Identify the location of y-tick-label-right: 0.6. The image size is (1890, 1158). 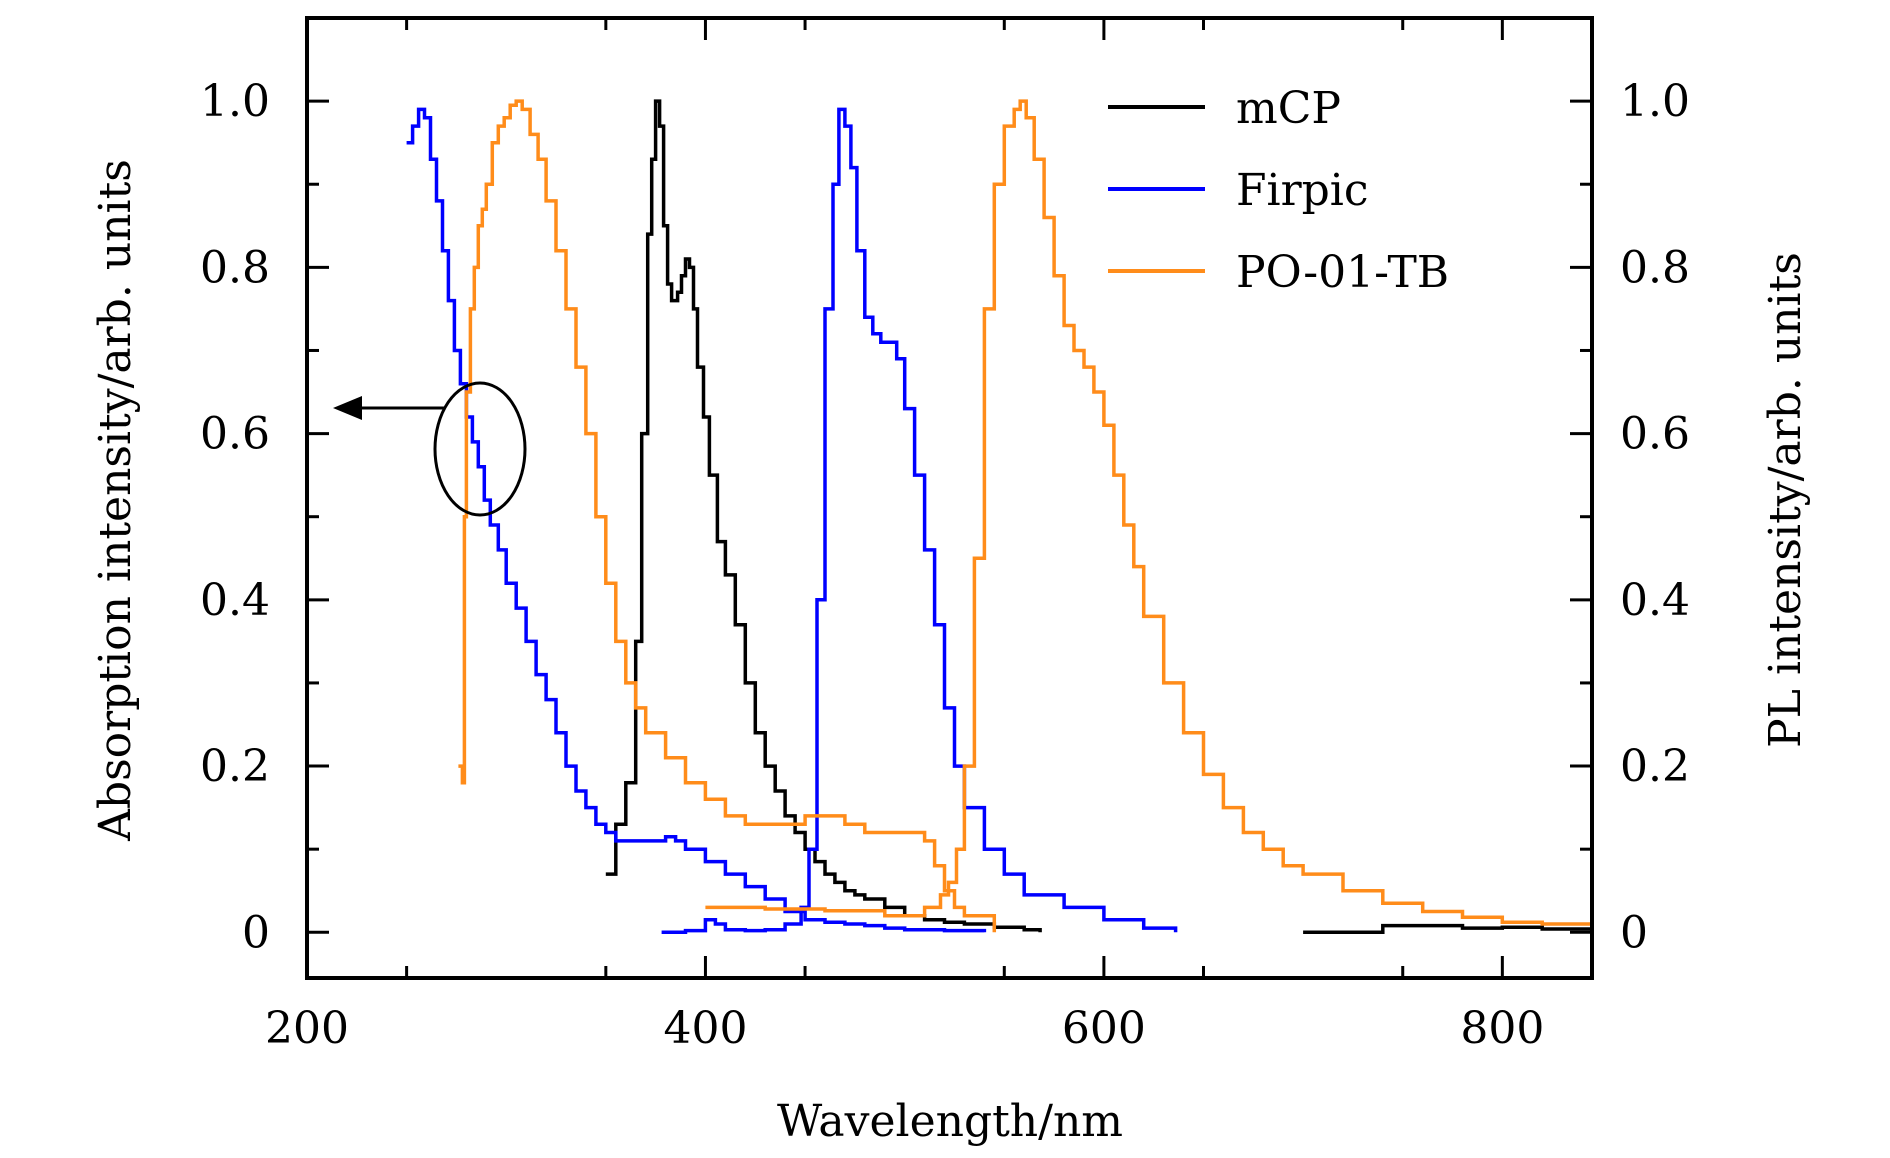
(1655, 434).